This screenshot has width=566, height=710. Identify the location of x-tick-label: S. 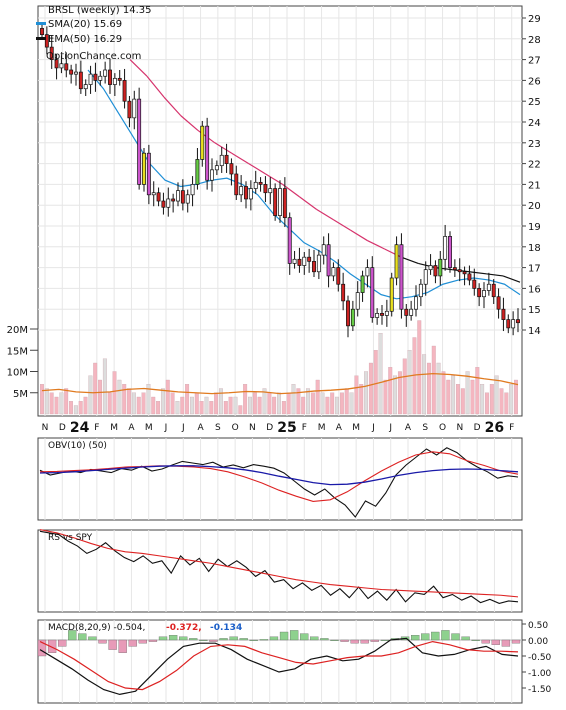
(425, 428).